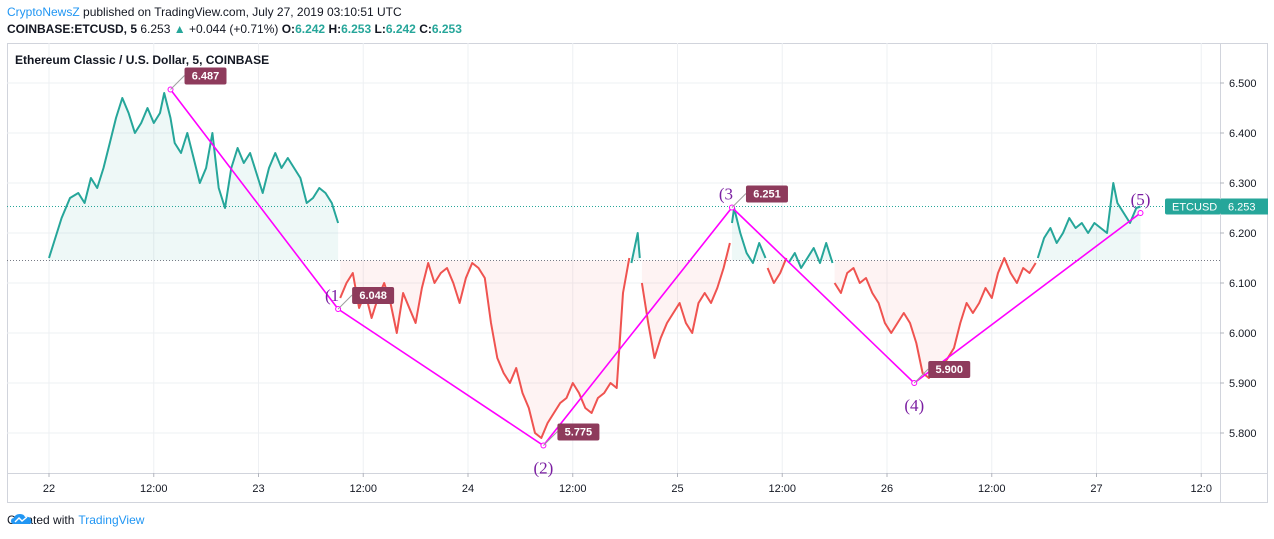  I want to click on x-tick-label: 26, so click(887, 489).